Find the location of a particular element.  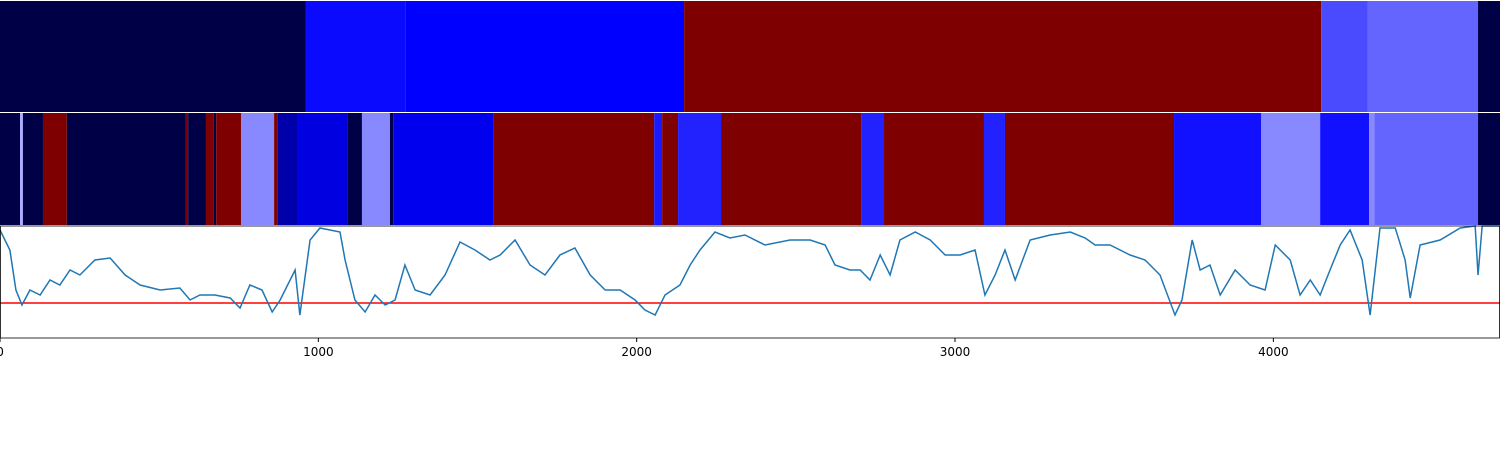

x-tick-label: 2000 is located at coordinates (636, 352).